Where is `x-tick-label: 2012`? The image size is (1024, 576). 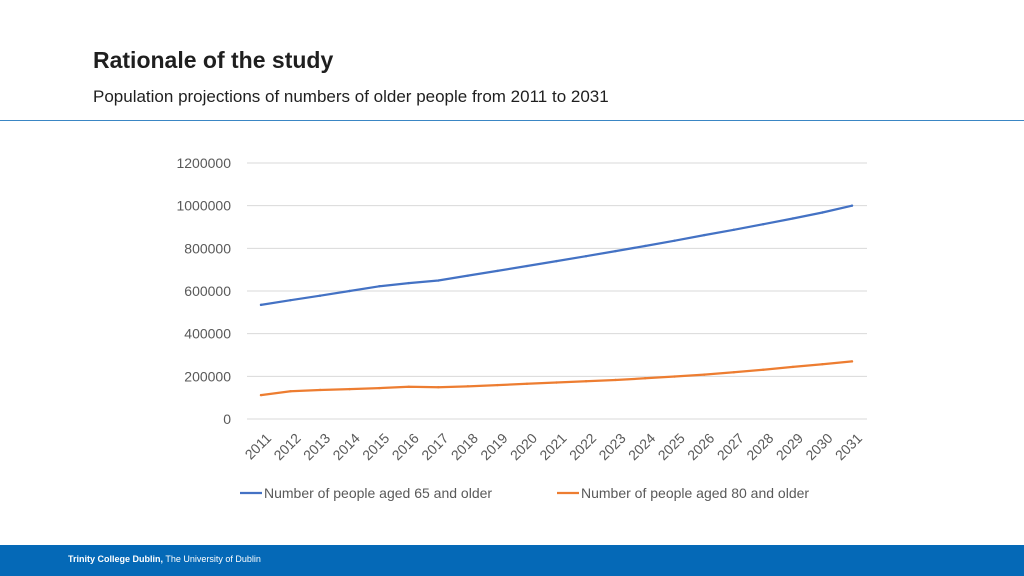 x-tick-label: 2012 is located at coordinates (286, 446).